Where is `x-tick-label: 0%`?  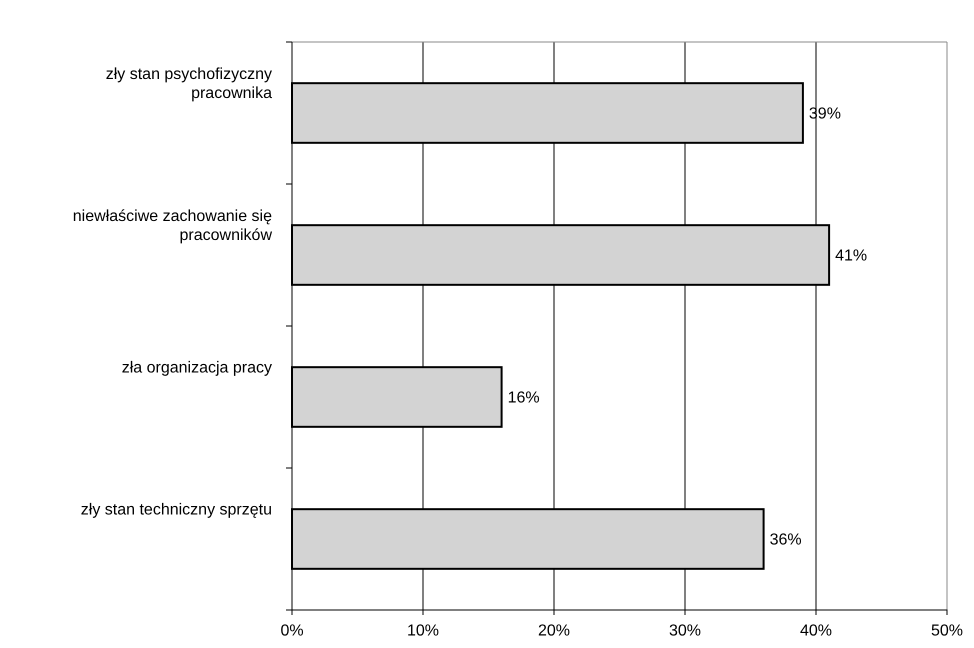 x-tick-label: 0% is located at coordinates (292, 631).